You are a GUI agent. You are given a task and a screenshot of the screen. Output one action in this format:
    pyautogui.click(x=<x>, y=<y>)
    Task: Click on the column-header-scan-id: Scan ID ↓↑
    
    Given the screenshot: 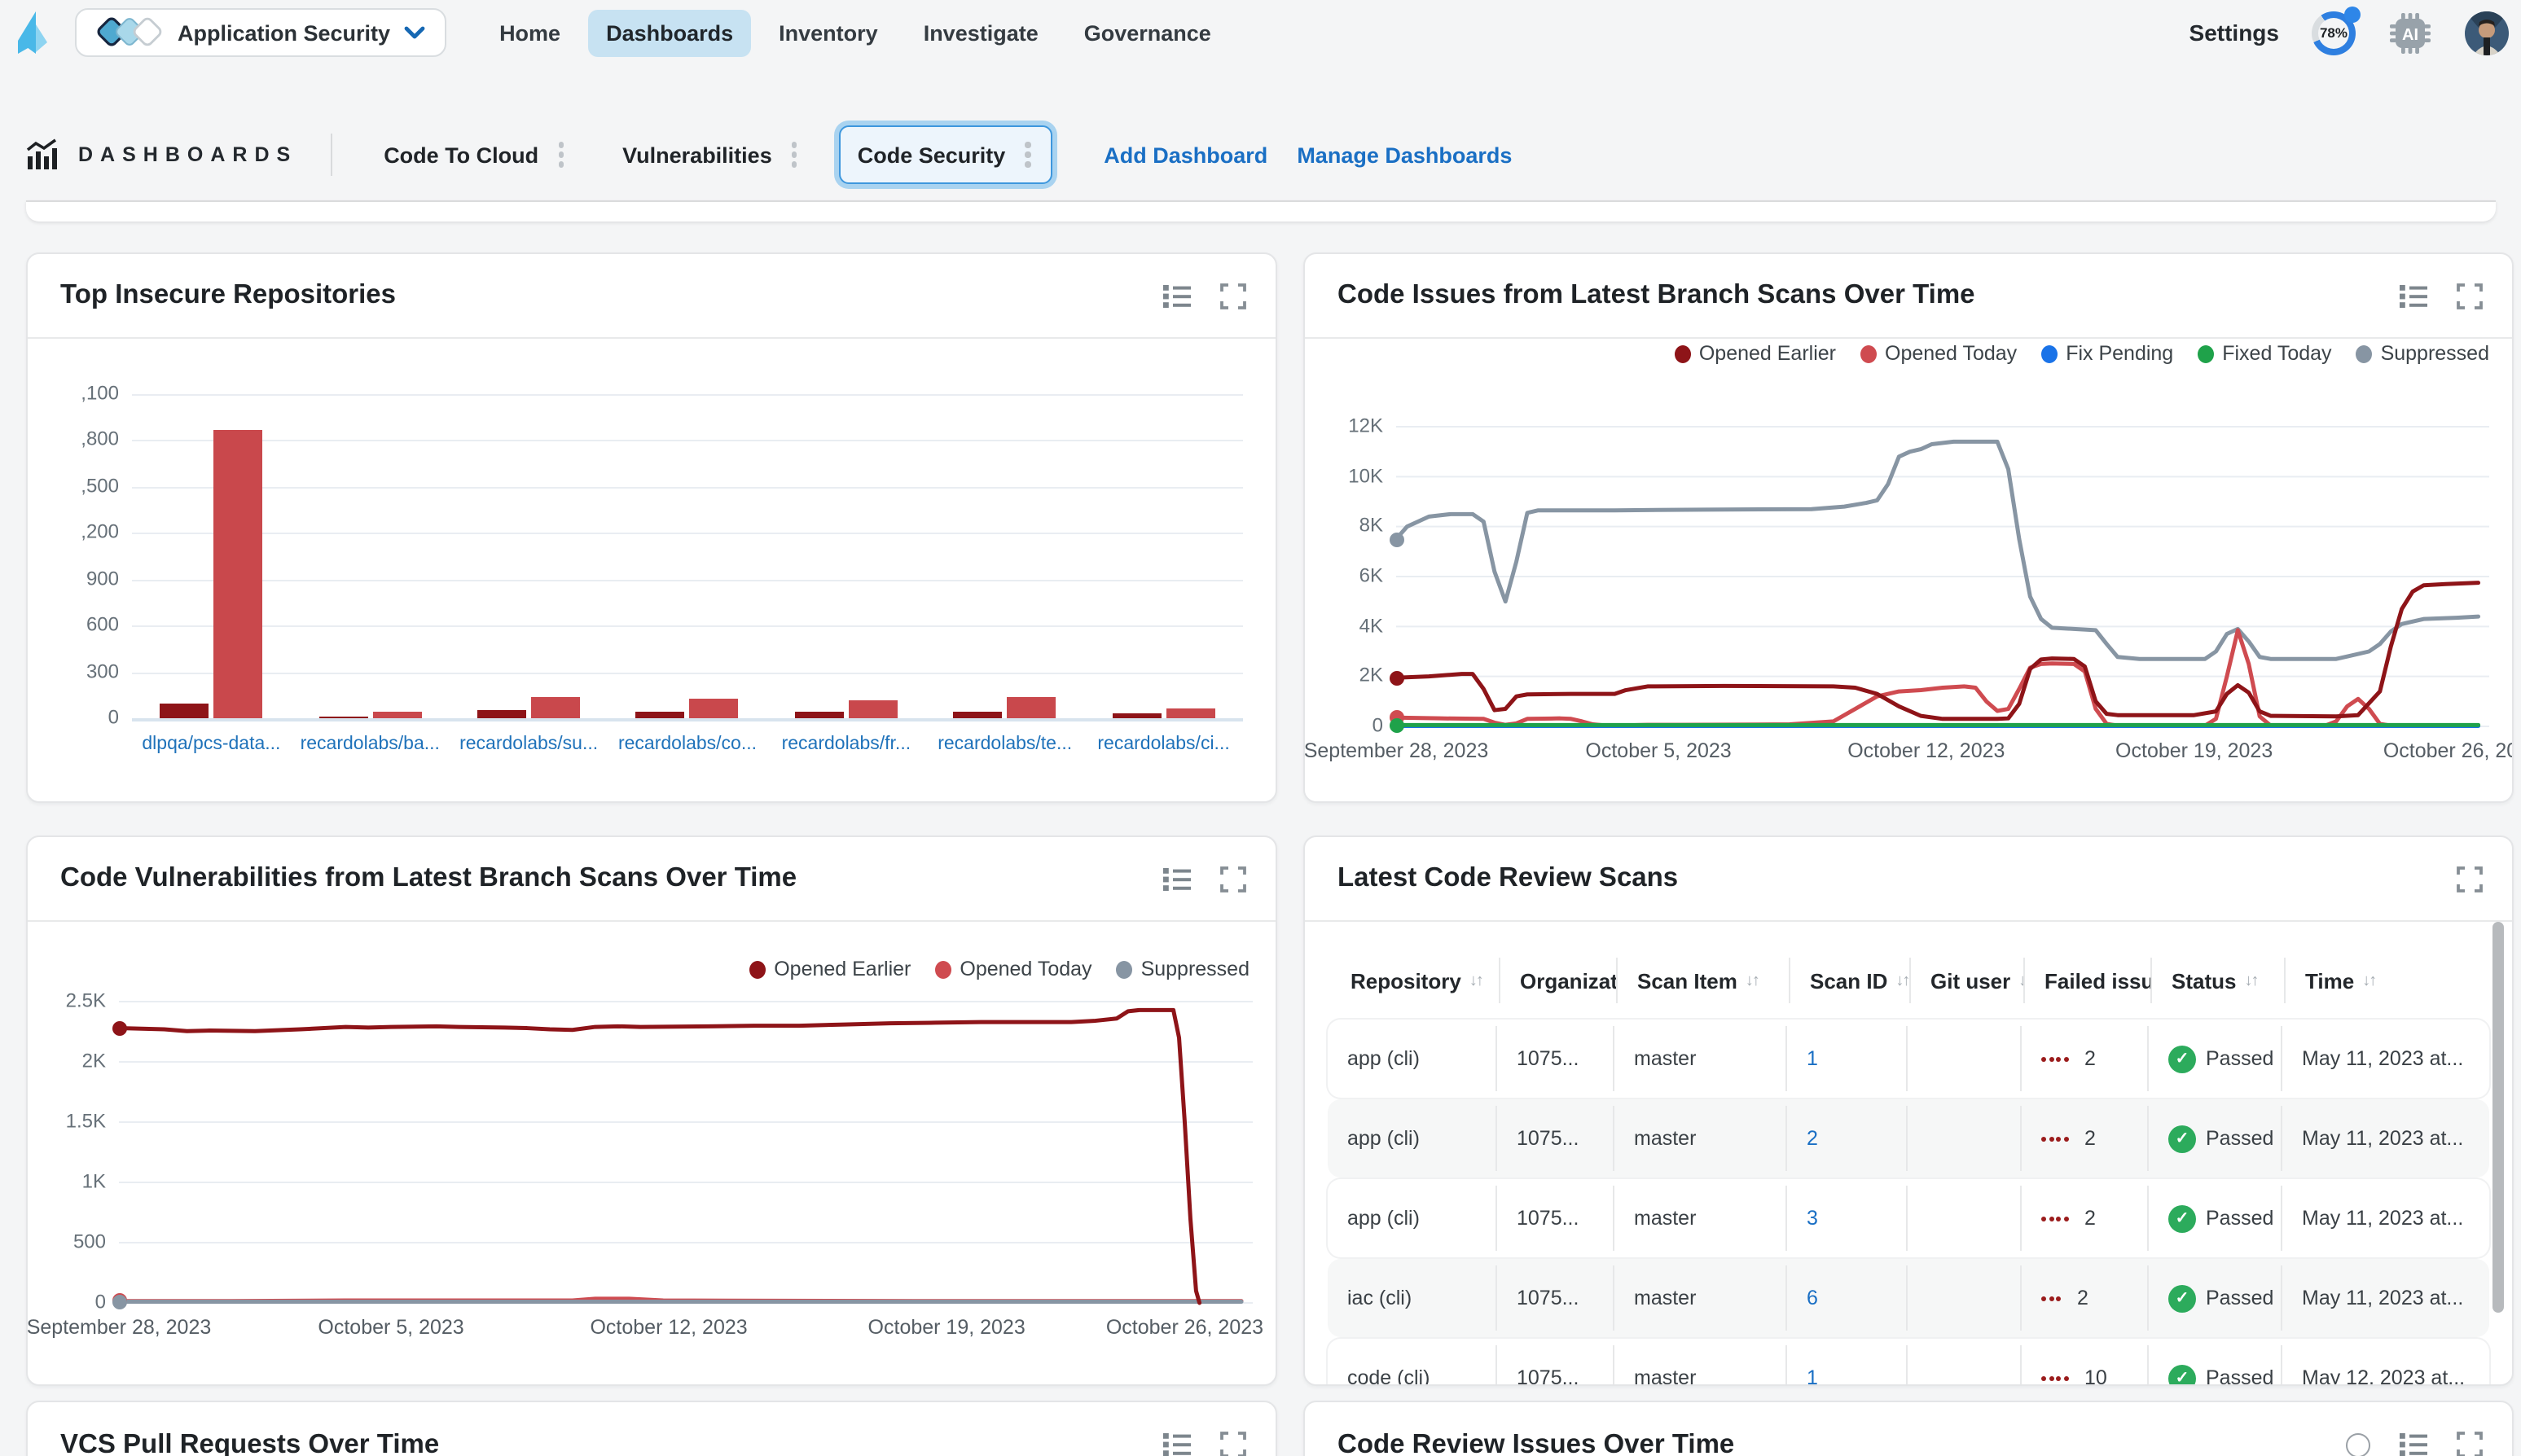 What is the action you would take?
    pyautogui.click(x=1850, y=980)
    